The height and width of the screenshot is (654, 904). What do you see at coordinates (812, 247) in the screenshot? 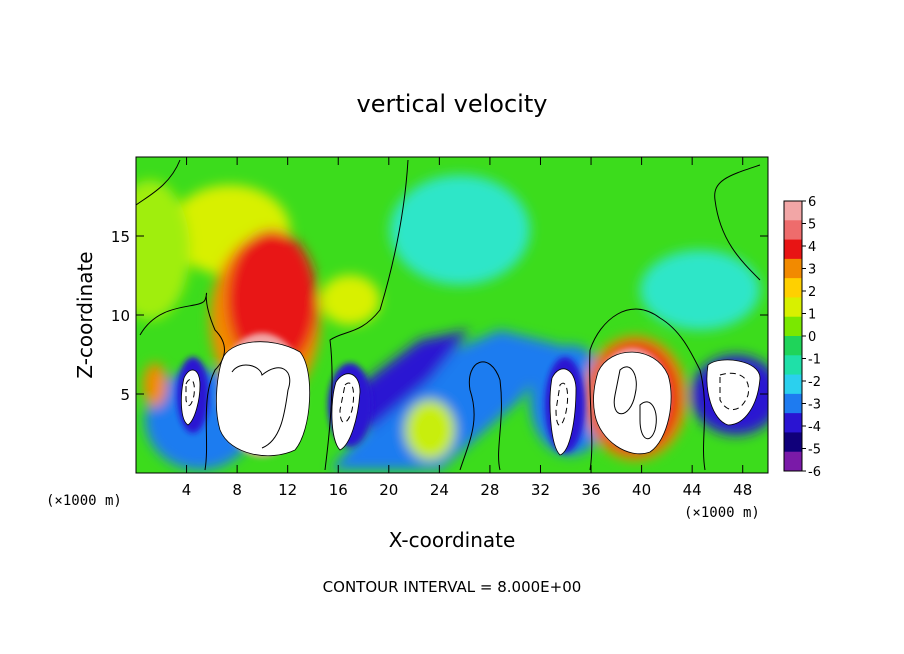
I see `colorbar-tick-label: 4` at bounding box center [812, 247].